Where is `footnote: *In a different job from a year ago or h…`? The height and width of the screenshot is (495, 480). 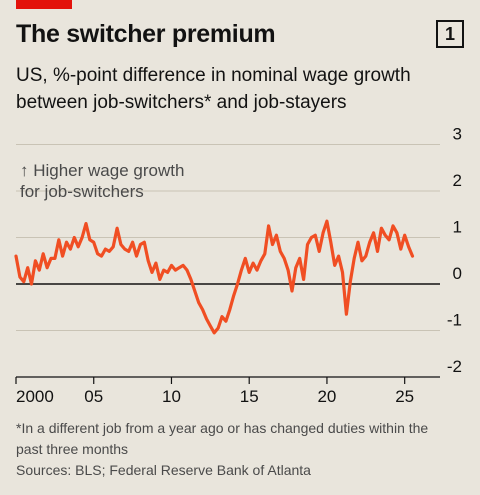
footnote: *In a different job from a year ago or h… is located at coordinates (222, 438).